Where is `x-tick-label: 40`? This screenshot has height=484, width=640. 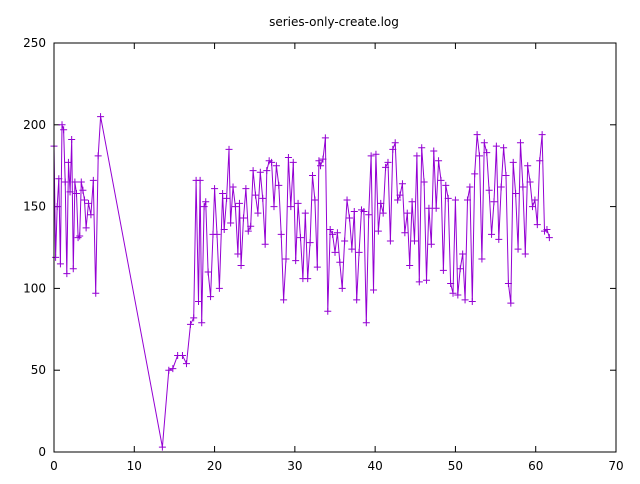 x-tick-label: 40 is located at coordinates (375, 466).